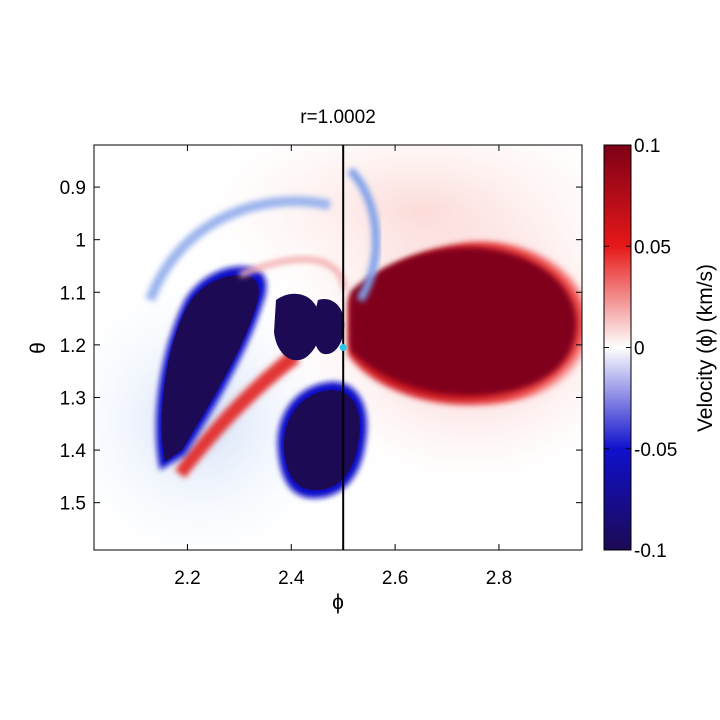 The height and width of the screenshot is (720, 720). I want to click on colorbar-label: Velocity (ϕ) (km/s), so click(705, 348).